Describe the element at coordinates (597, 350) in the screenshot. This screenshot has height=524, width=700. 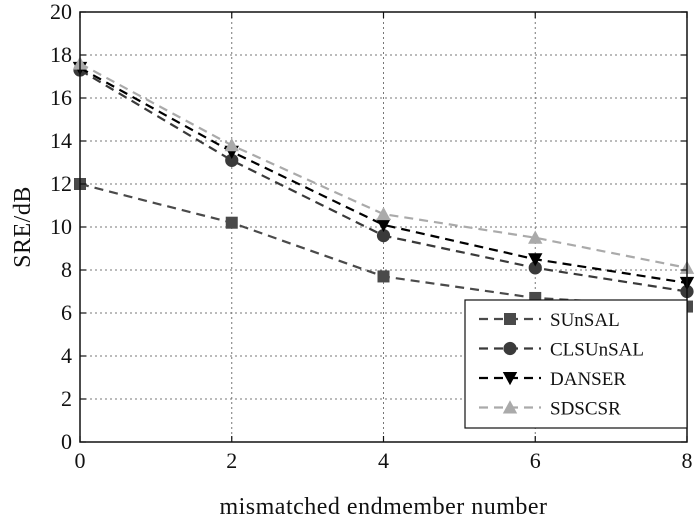
I see `legend-label: CLSUnSAL` at that location.